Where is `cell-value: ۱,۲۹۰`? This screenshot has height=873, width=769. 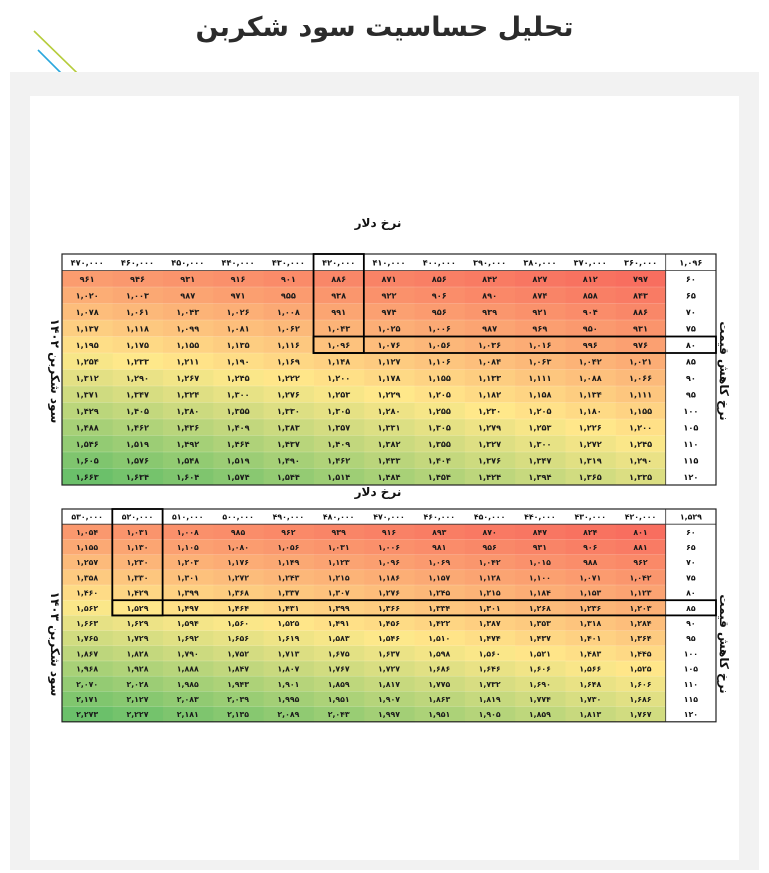 cell-value: ۱,۲۹۰ is located at coordinates (640, 460).